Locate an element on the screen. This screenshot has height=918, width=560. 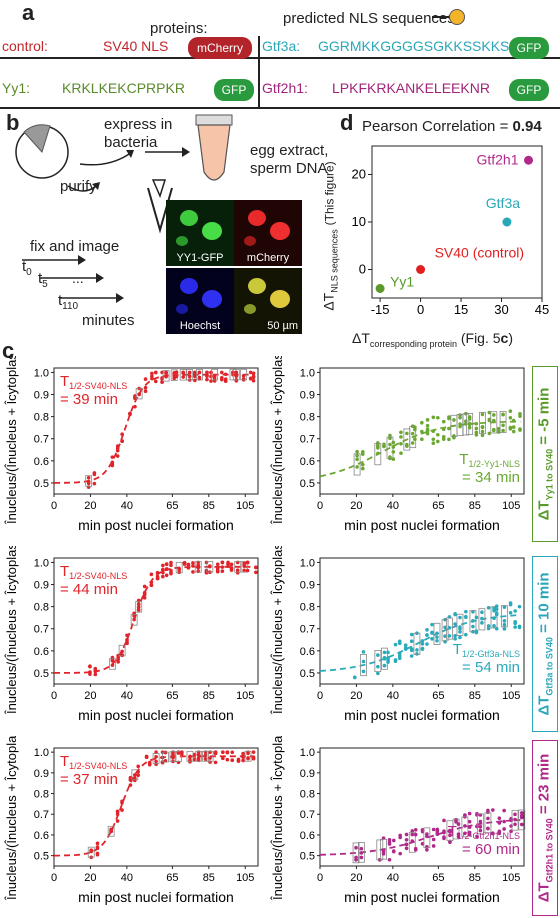
plasmid-insert-icon is located at coordinates (37, 138).